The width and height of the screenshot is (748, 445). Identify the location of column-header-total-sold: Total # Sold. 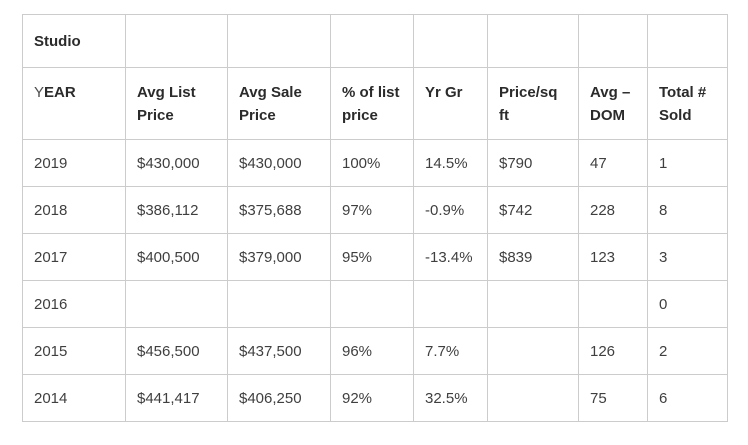
(687, 103).